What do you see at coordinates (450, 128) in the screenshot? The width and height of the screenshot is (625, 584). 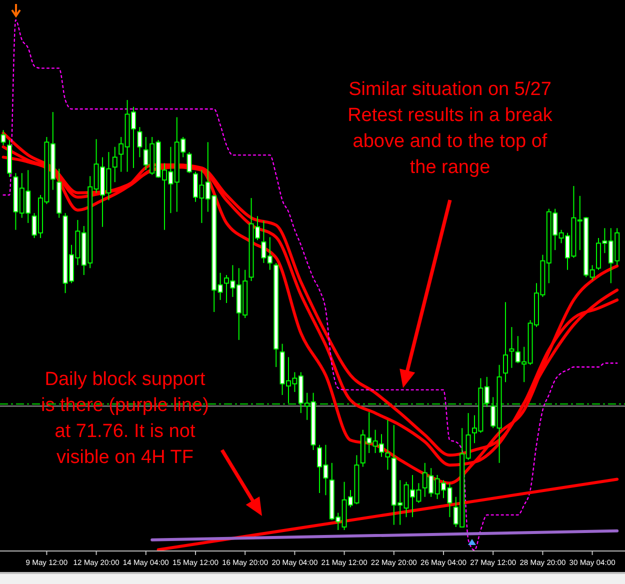 I see `annotation: Similar situation on 5/27 Retest results in a break above and to the top of the range` at bounding box center [450, 128].